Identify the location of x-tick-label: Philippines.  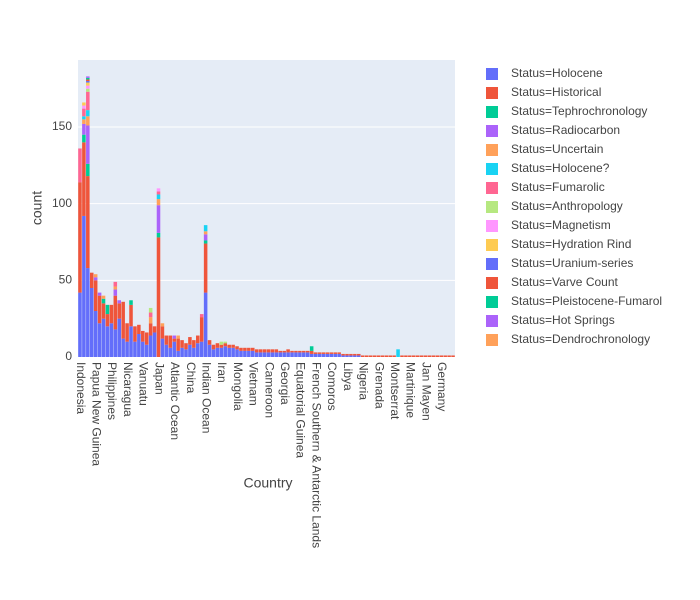
(112, 391).